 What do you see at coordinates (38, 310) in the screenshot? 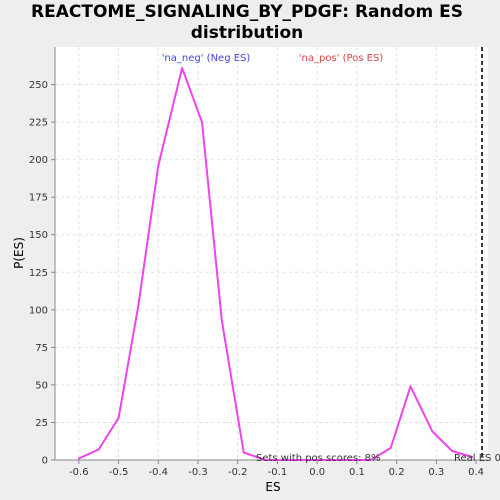
I see `y-tick-label: 100` at bounding box center [38, 310].